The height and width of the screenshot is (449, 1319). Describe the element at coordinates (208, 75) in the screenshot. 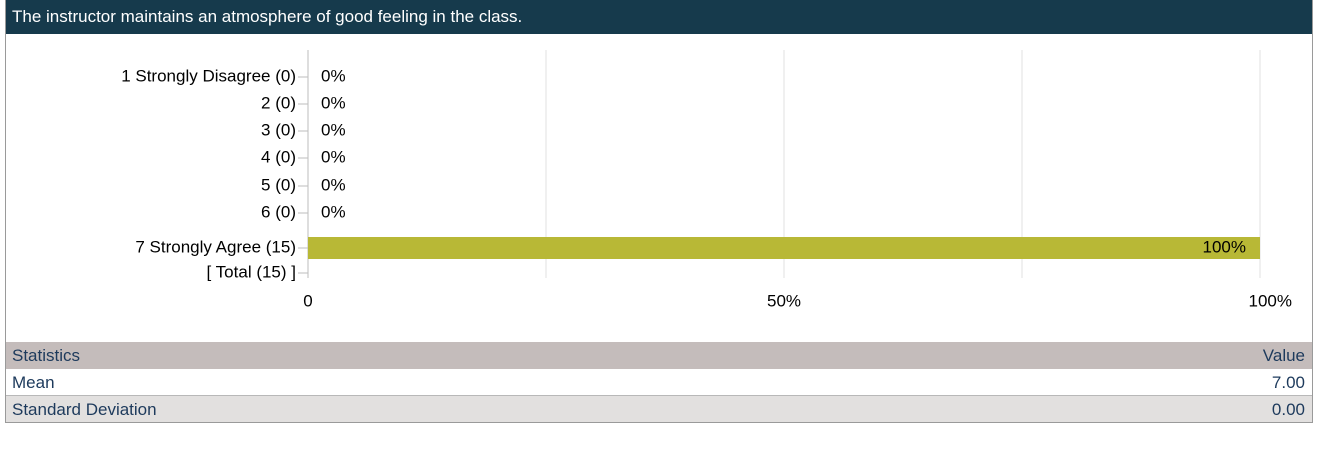

I see `category-label: 1 Strongly Disagree (0)` at that location.